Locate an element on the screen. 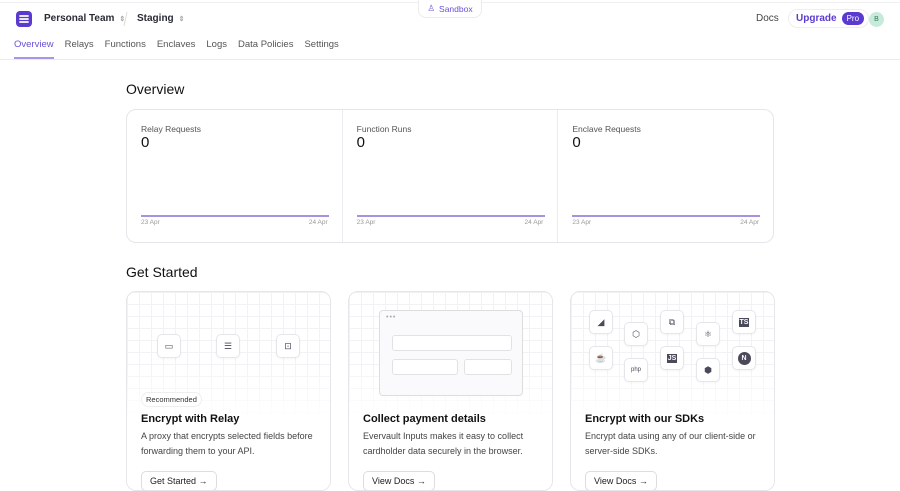 The width and height of the screenshot is (900, 491). nextjs-icon: N is located at coordinates (744, 358).